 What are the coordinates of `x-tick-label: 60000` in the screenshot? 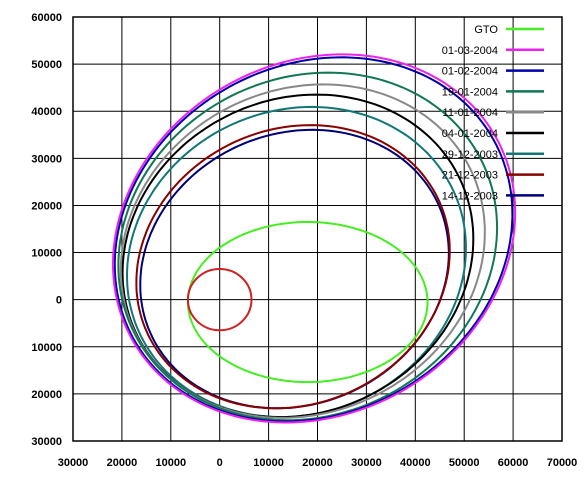 It's located at (513, 463).